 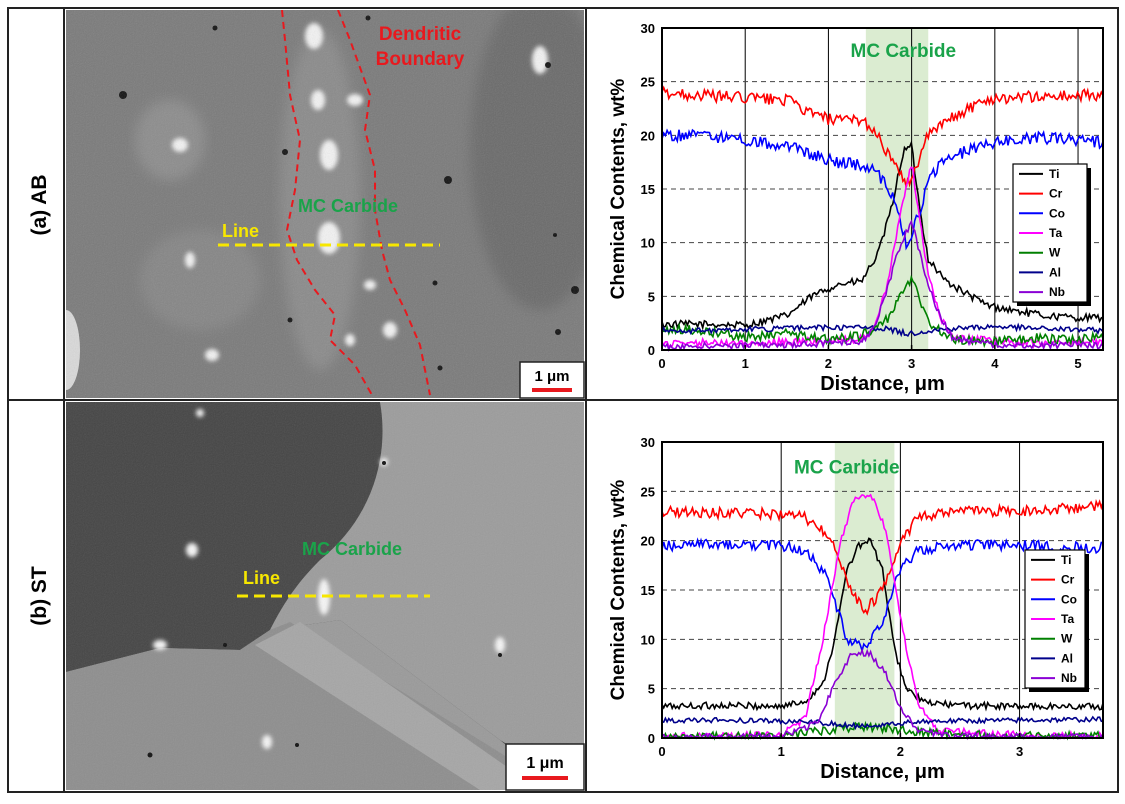 What do you see at coordinates (348, 206) in the screenshot?
I see `annotation-mc-carbide-ab: MC Carbide` at bounding box center [348, 206].